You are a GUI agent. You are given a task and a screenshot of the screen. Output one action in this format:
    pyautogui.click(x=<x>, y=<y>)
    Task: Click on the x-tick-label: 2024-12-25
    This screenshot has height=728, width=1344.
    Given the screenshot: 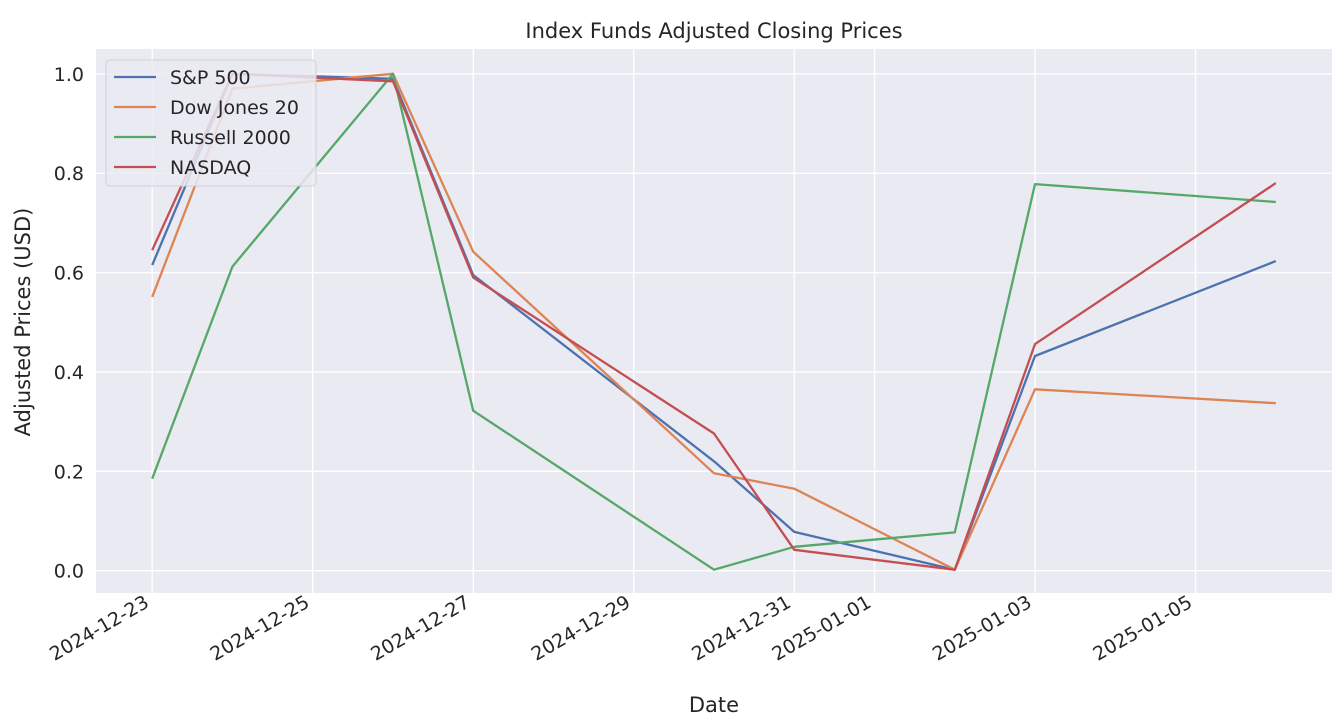 What is the action you would take?
    pyautogui.click(x=260, y=628)
    